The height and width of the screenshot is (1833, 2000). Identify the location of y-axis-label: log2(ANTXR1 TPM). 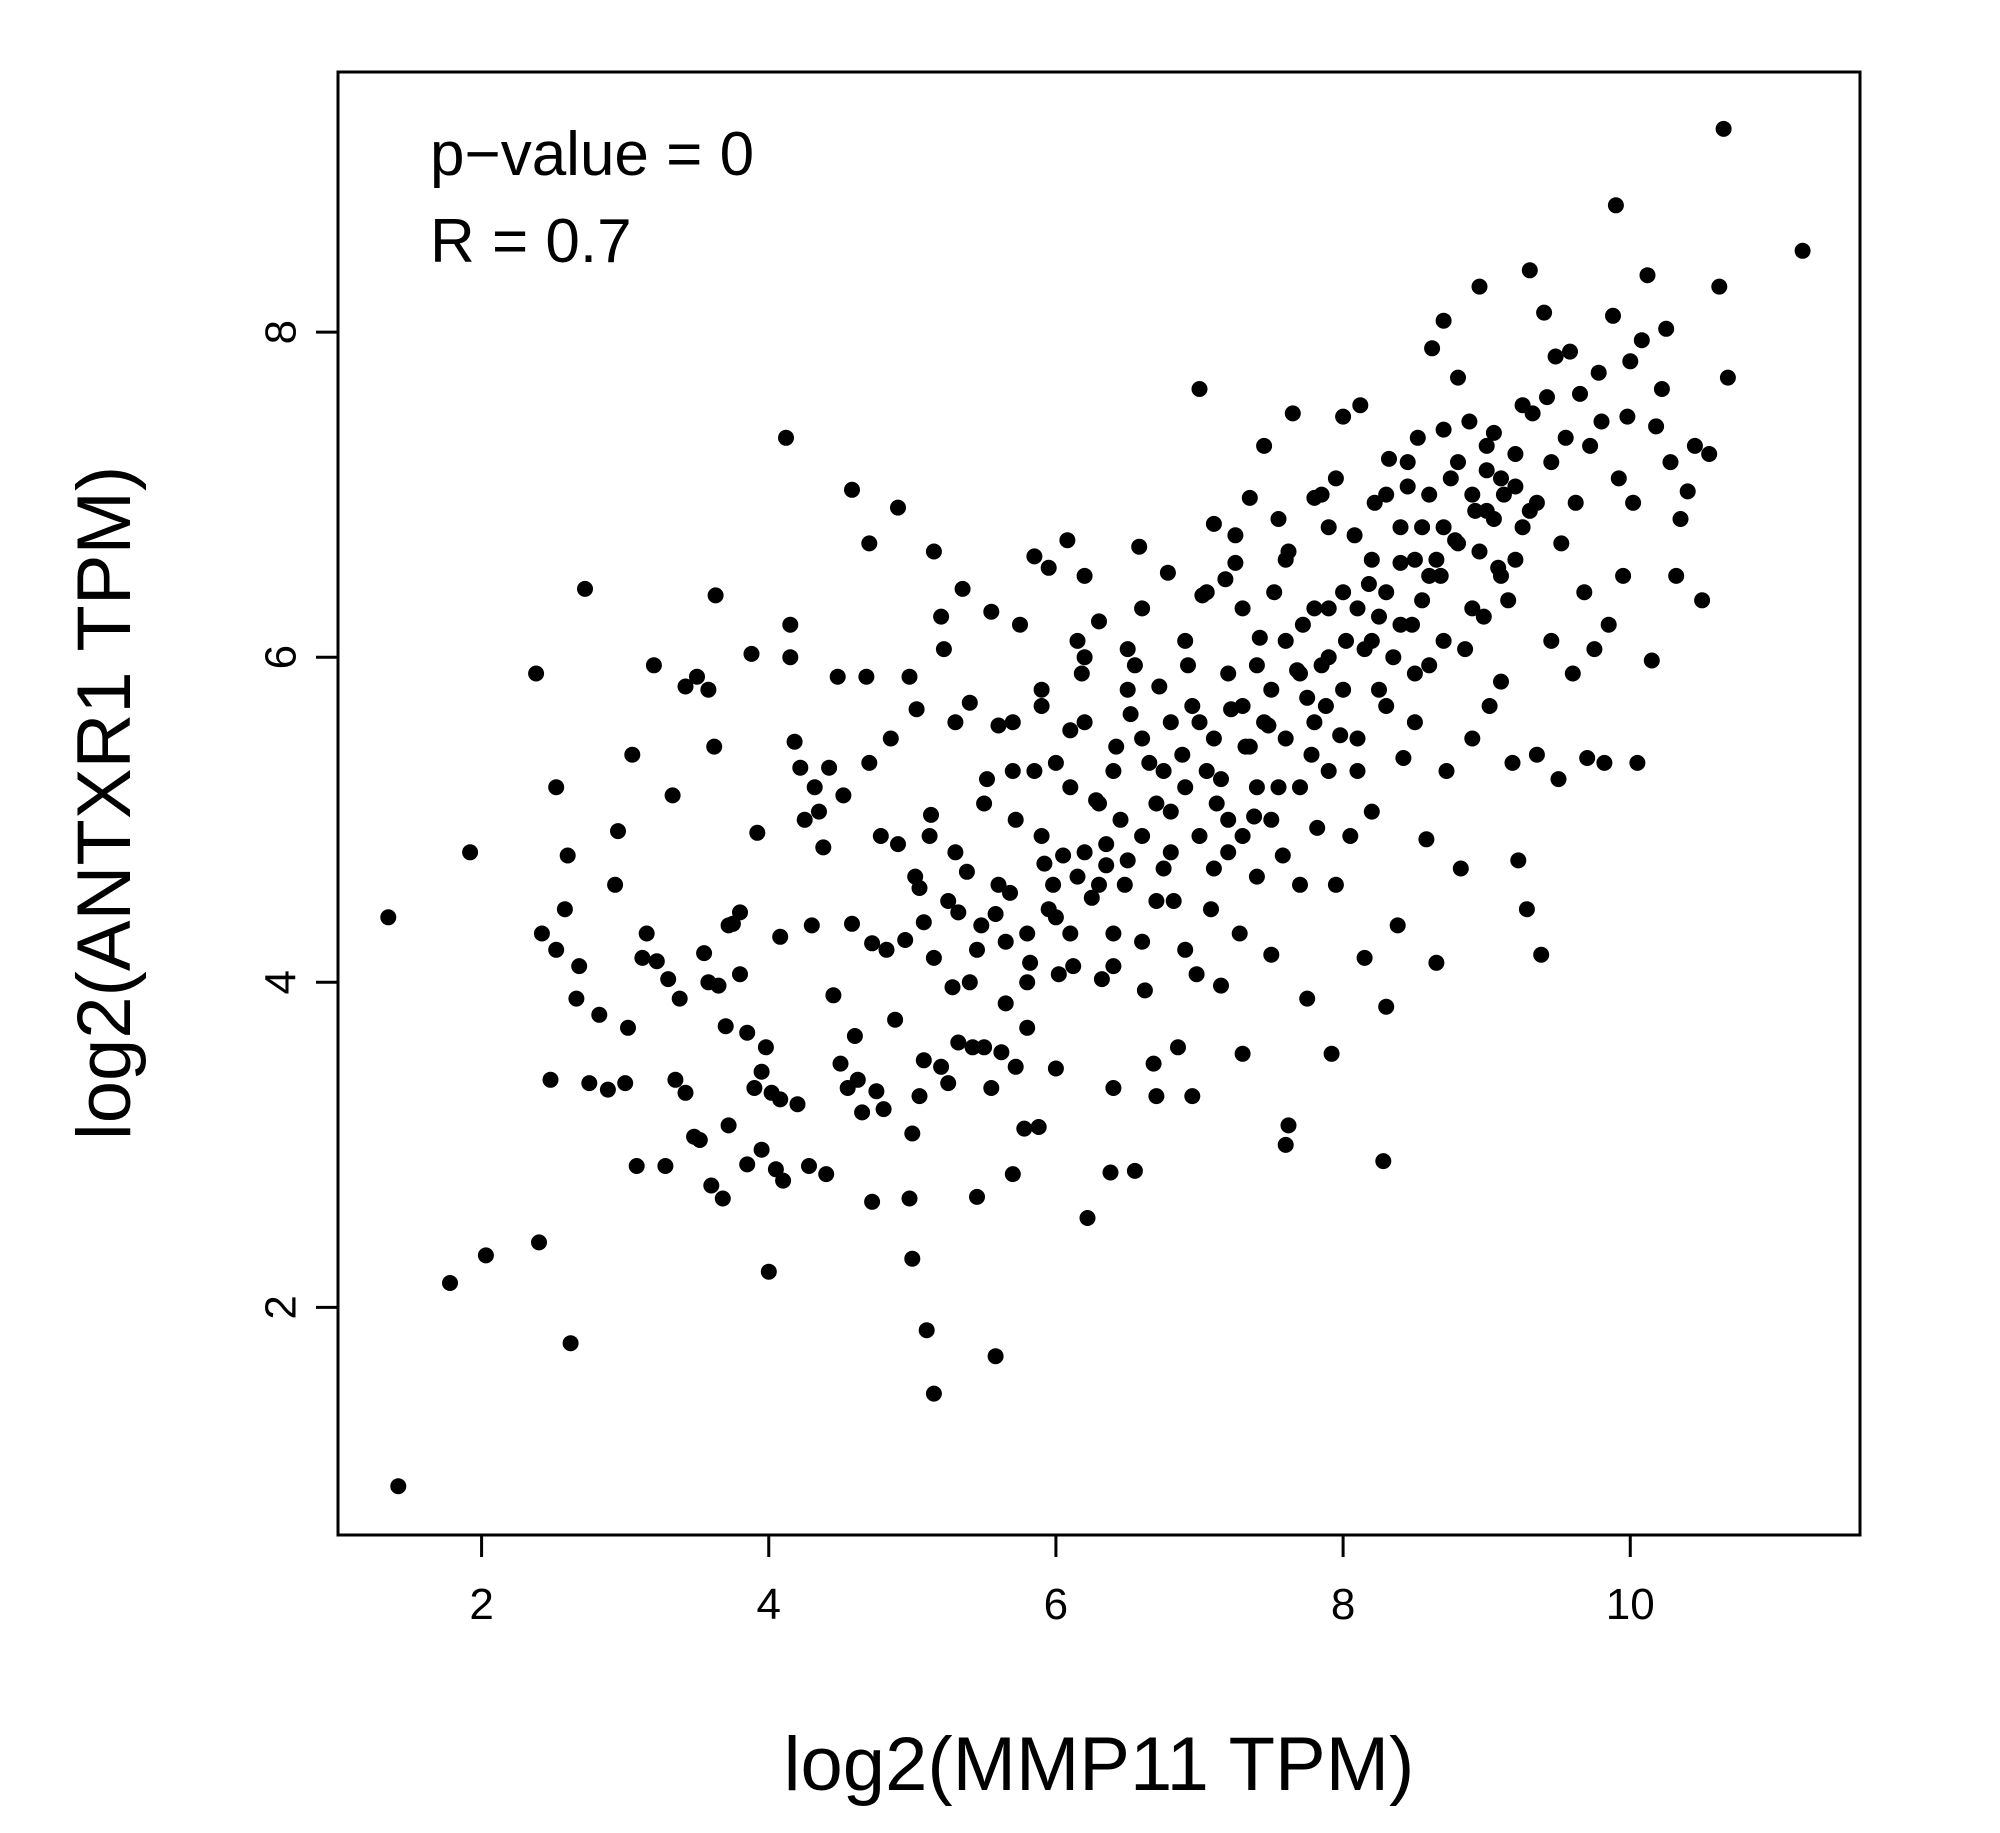
(104, 803).